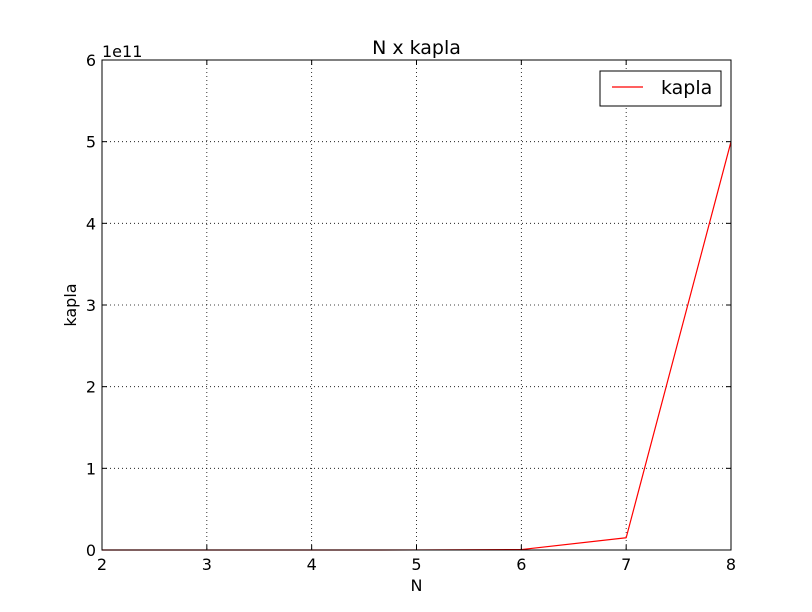 This screenshot has width=812, height=612. What do you see at coordinates (91, 550) in the screenshot?
I see `y-tick-label: 0` at bounding box center [91, 550].